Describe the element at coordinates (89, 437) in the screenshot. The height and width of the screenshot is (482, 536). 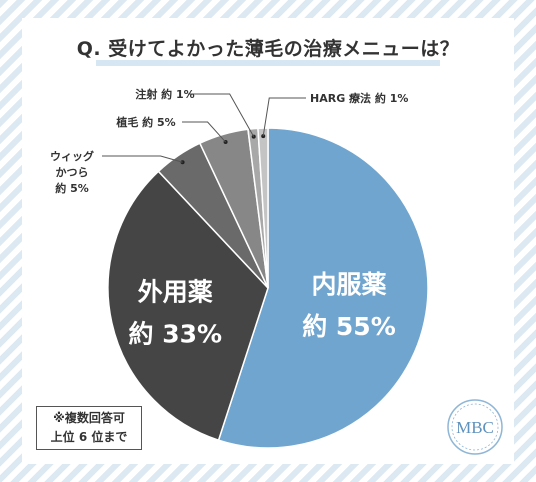
I see `footnote-line-2: 上位 6 位まで` at that location.